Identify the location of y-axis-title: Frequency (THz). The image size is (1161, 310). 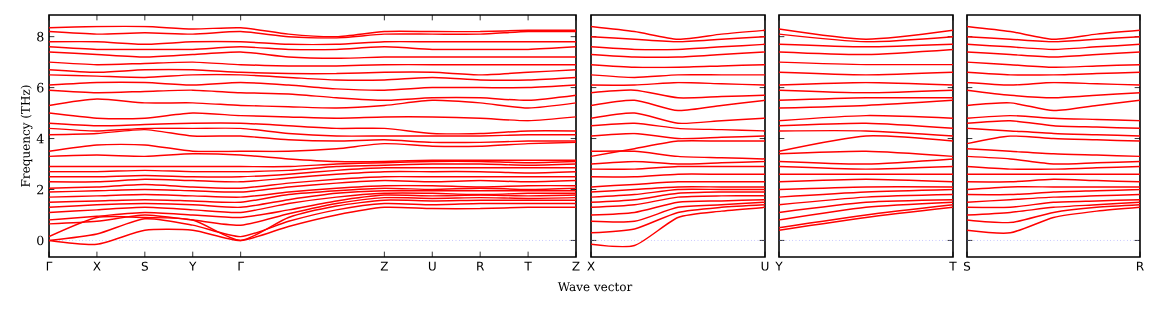
(26, 136).